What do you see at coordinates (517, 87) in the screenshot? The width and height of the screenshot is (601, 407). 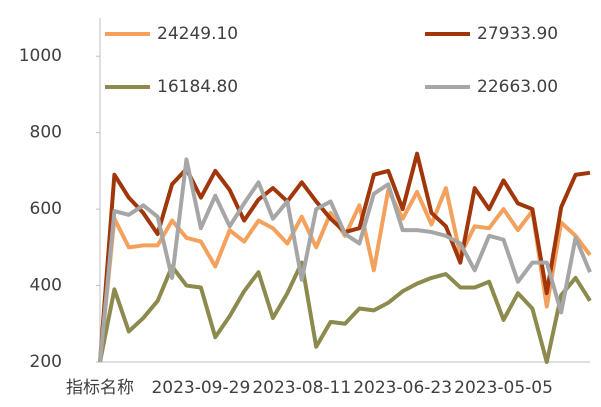 I see `legend-label: 22663.00` at bounding box center [517, 87].